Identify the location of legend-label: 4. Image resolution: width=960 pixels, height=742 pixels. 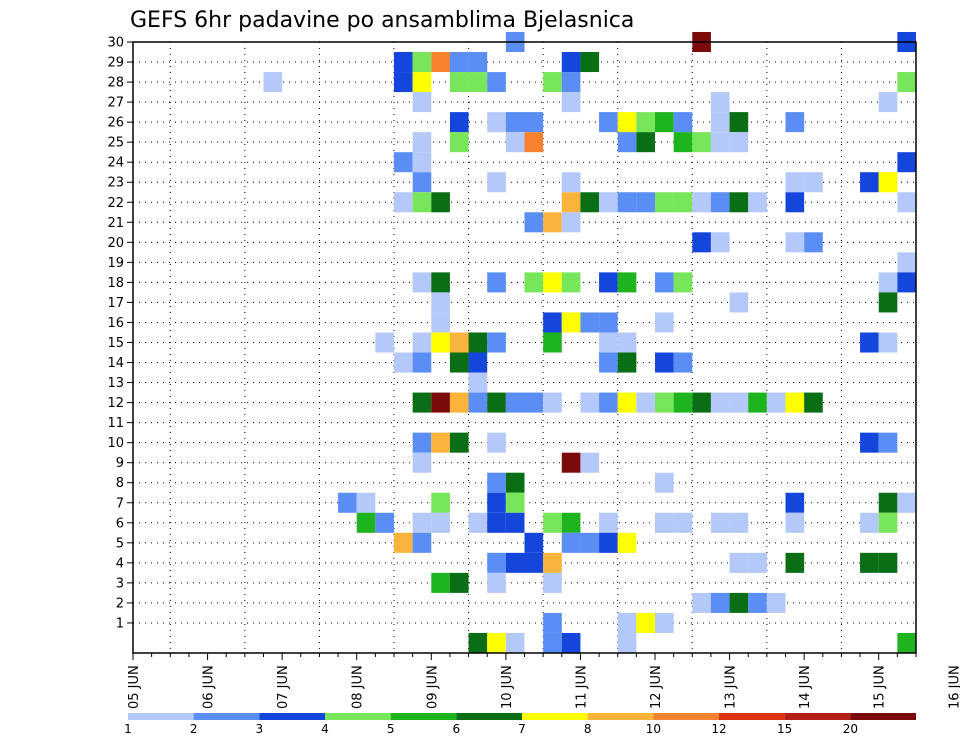
(325, 729).